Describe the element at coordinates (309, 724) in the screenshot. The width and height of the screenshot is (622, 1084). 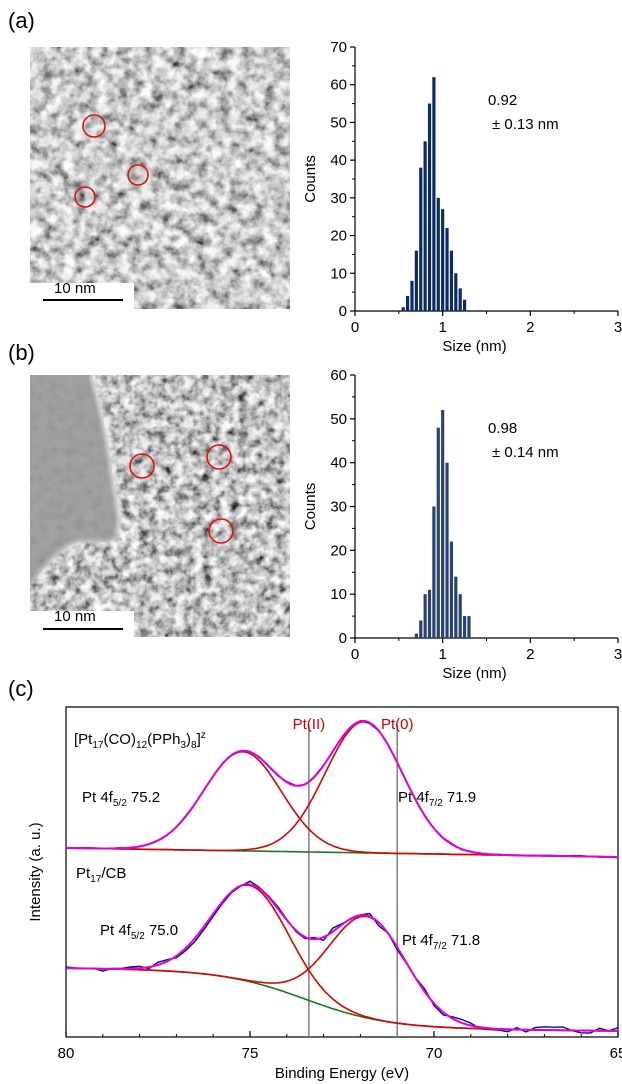
I see `reference-line-label: Pt(II)` at that location.